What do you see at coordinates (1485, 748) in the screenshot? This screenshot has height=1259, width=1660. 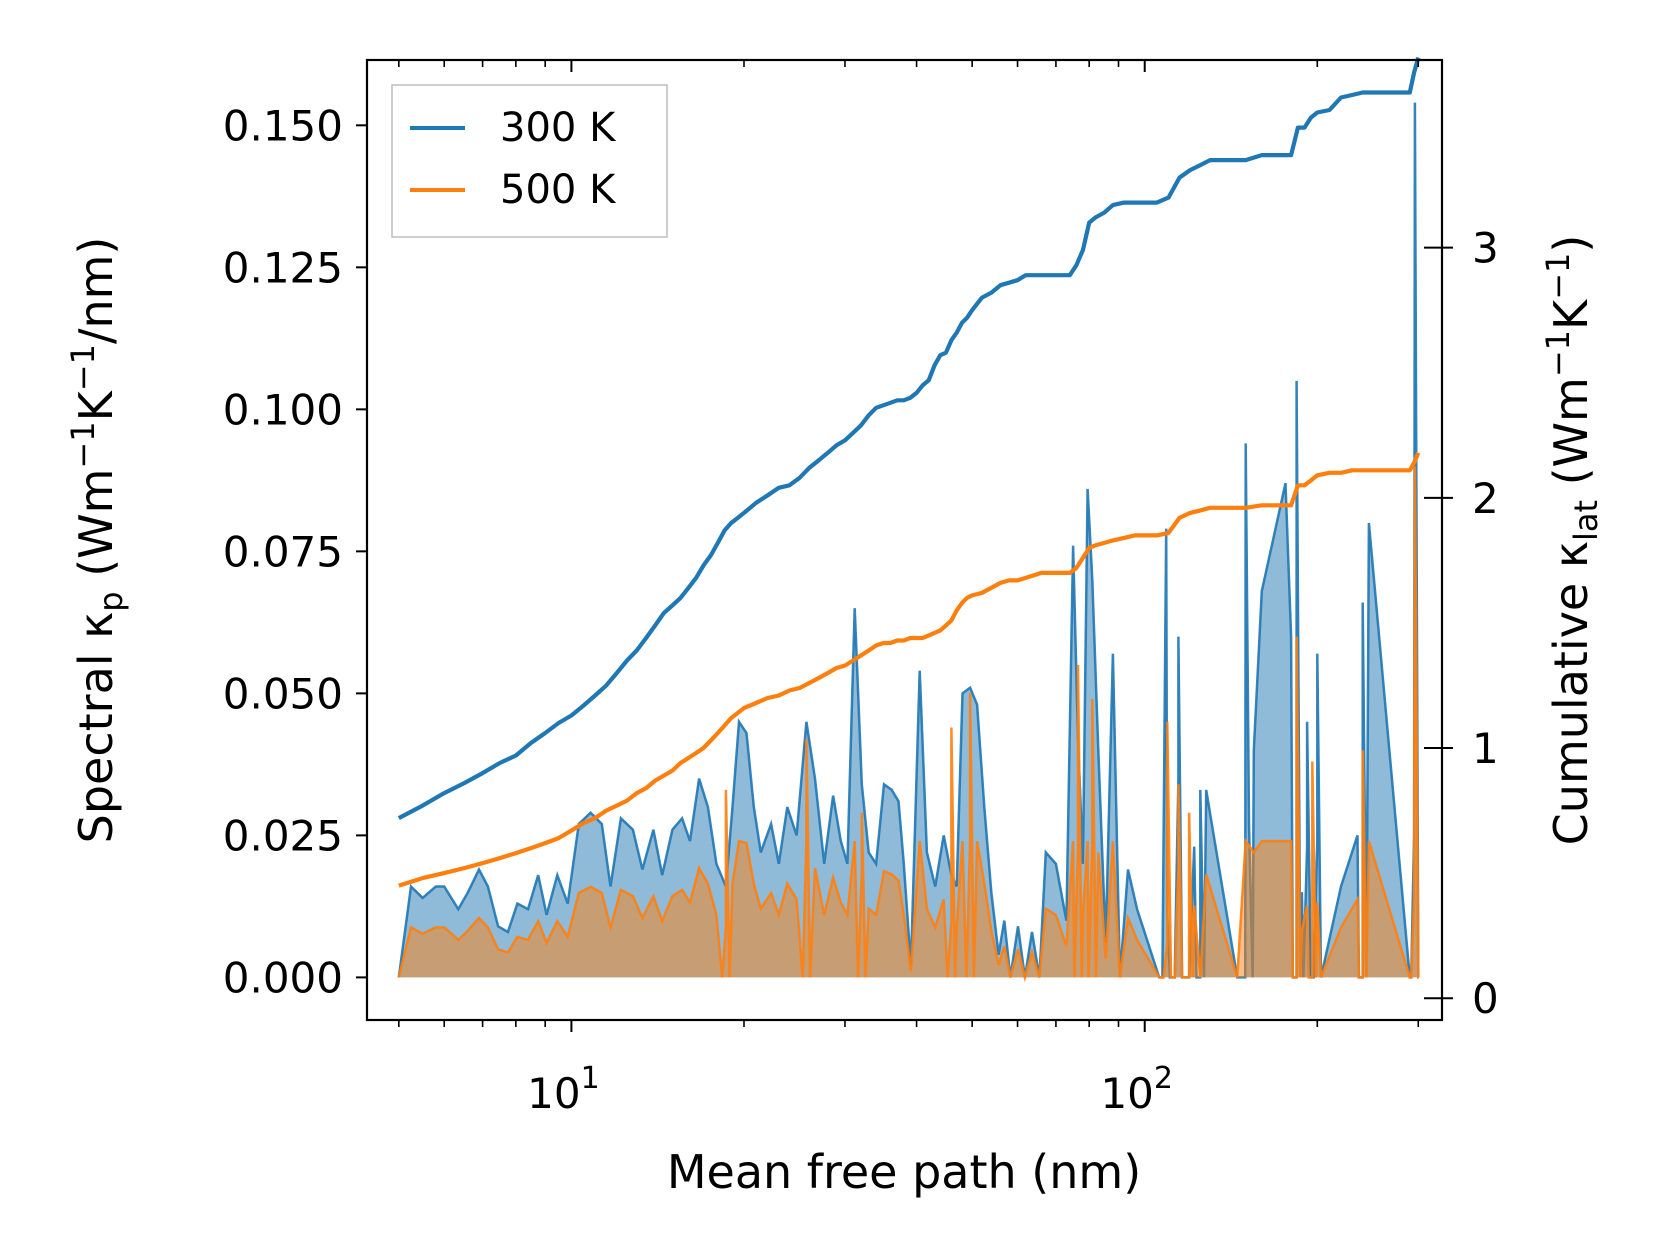 I see `right-tick-label: 1` at bounding box center [1485, 748].